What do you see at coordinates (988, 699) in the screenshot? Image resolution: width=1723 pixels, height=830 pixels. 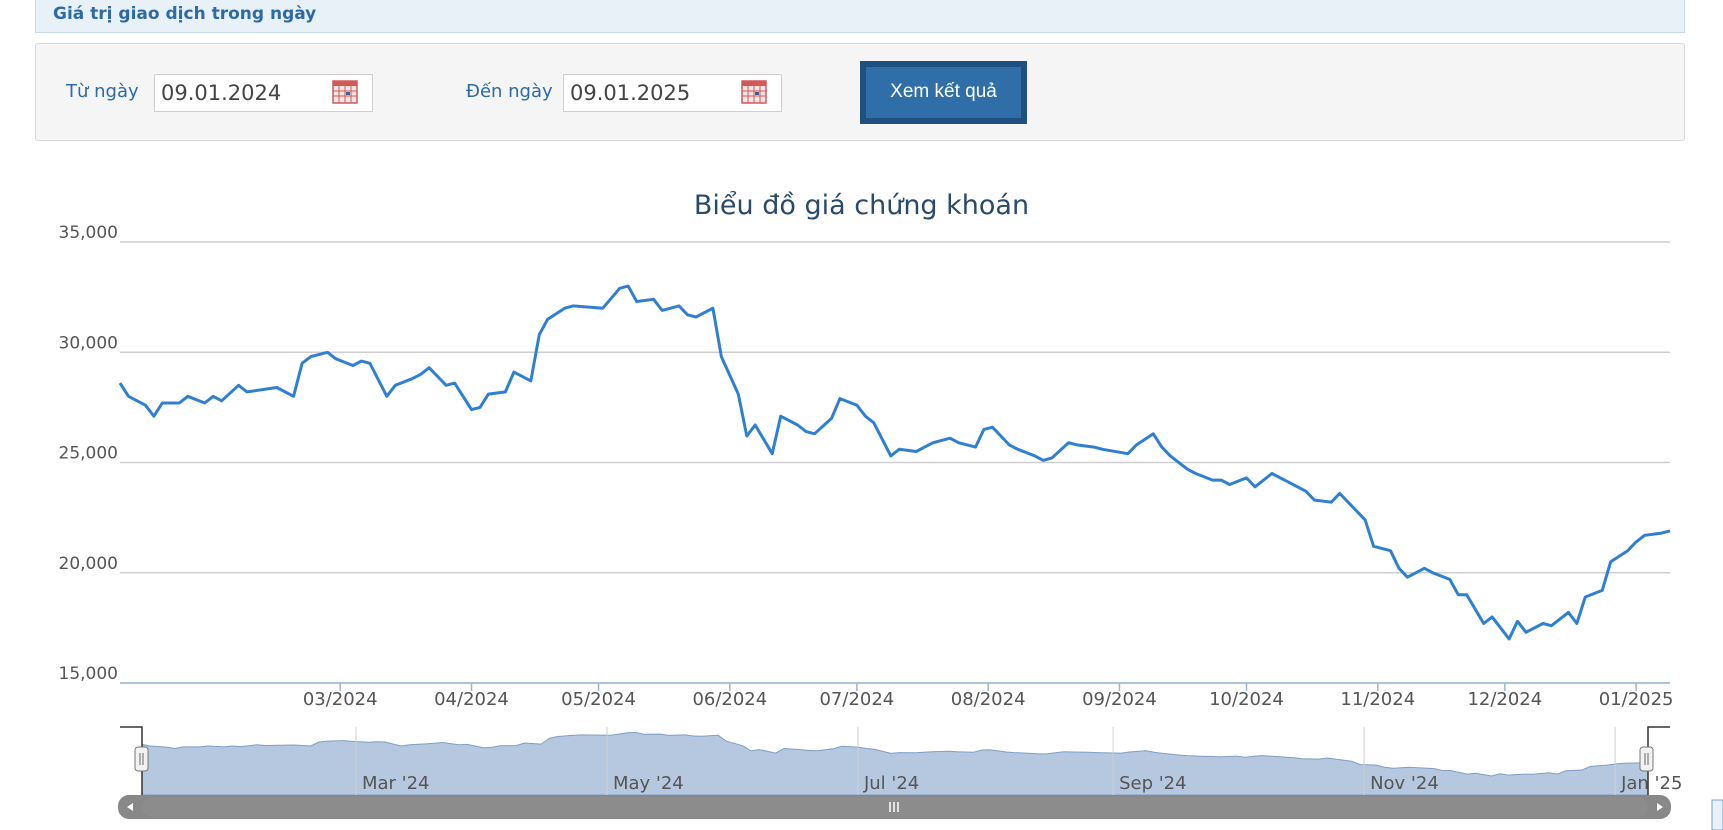 I see `x-tick-label: 08/2024` at bounding box center [988, 699].